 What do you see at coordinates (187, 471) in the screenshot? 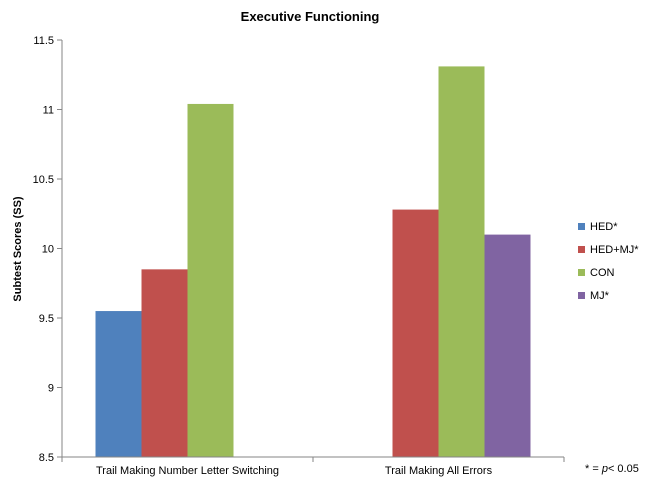
I see `category-label: Trail Making Number Letter Switching` at bounding box center [187, 471].